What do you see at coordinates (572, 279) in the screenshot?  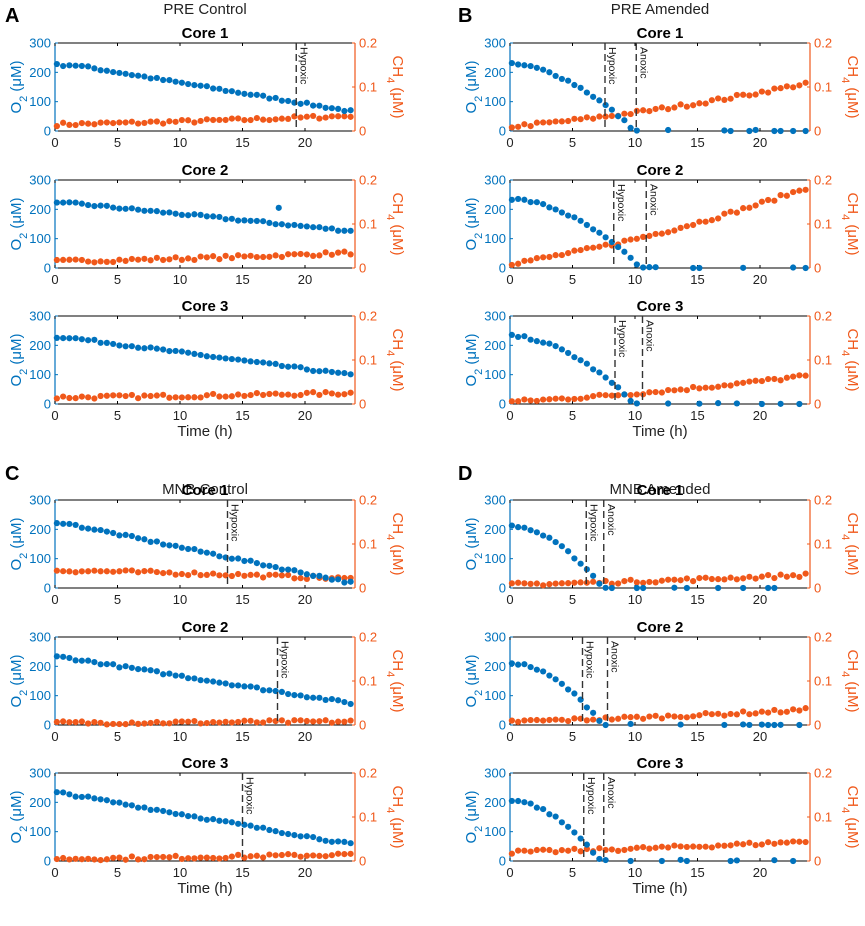 I see `x-tick-label: 5` at bounding box center [572, 279].